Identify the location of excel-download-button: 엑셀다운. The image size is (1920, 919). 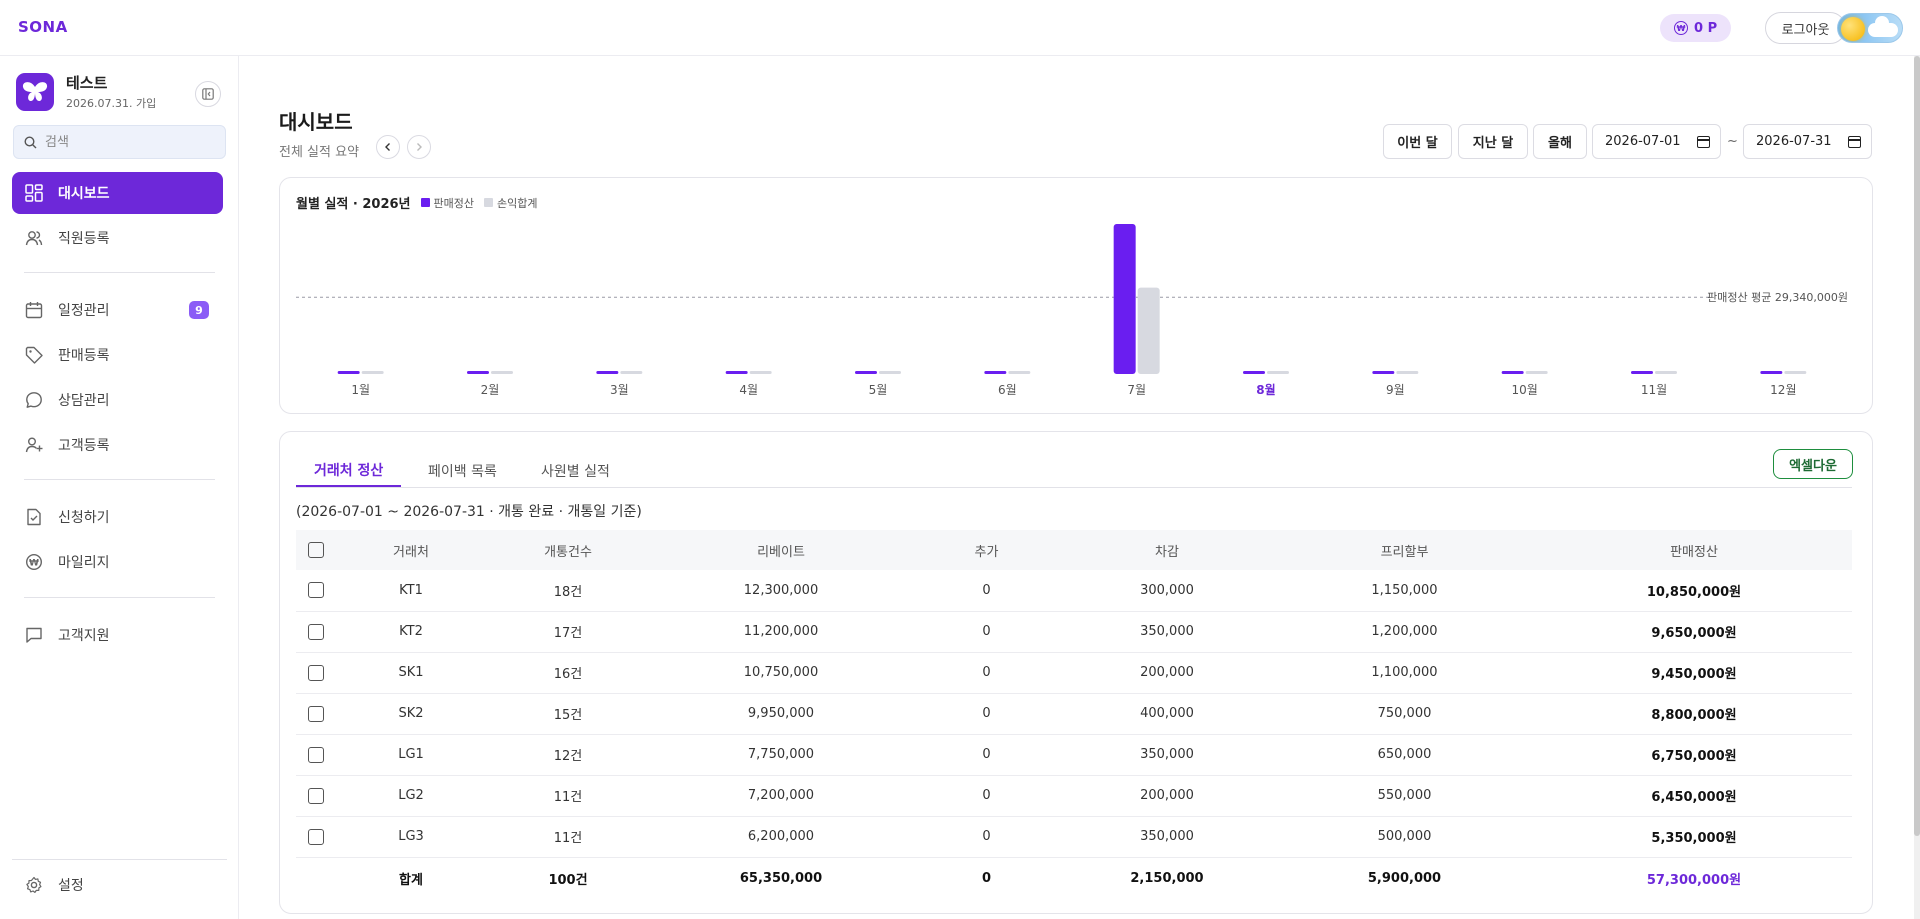
(1813, 464).